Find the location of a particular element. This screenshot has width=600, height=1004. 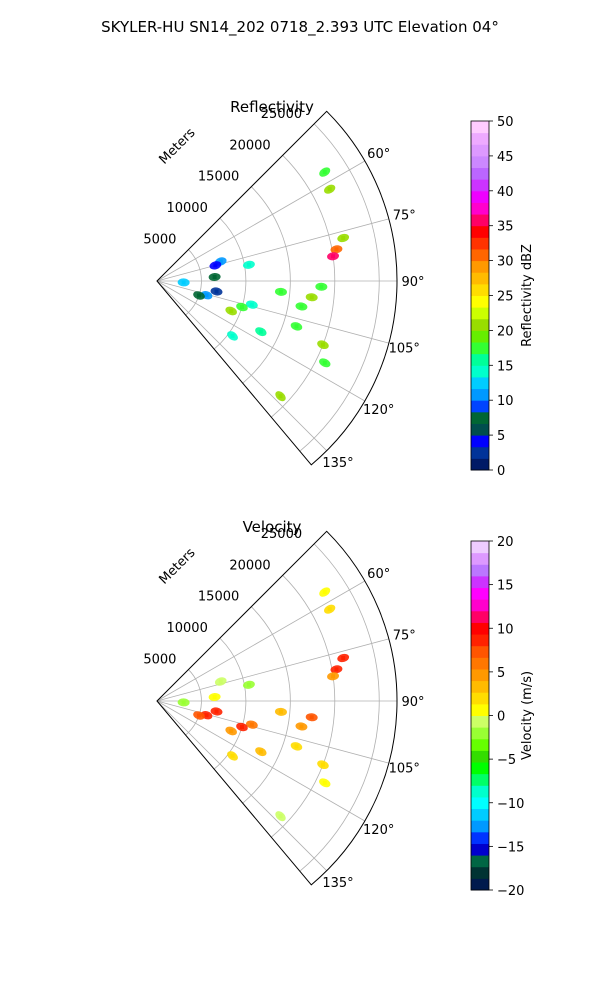

colorbar-tick-label: −20 is located at coordinates (510, 891).